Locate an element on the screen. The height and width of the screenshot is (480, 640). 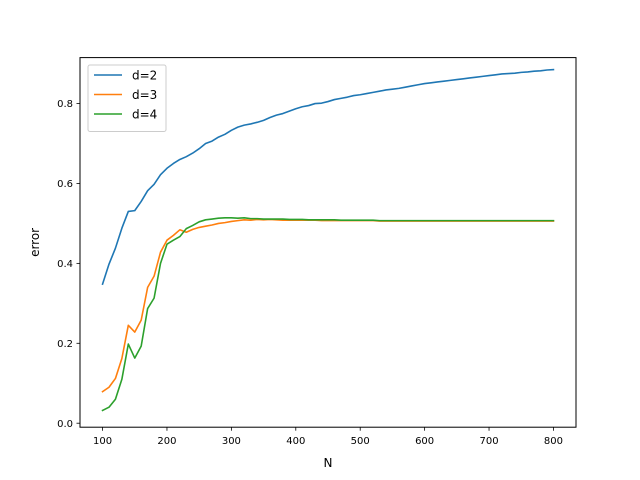
y-axis: 0.0 0.2 0.4 0.6 0.8 is located at coordinates (68, 264).